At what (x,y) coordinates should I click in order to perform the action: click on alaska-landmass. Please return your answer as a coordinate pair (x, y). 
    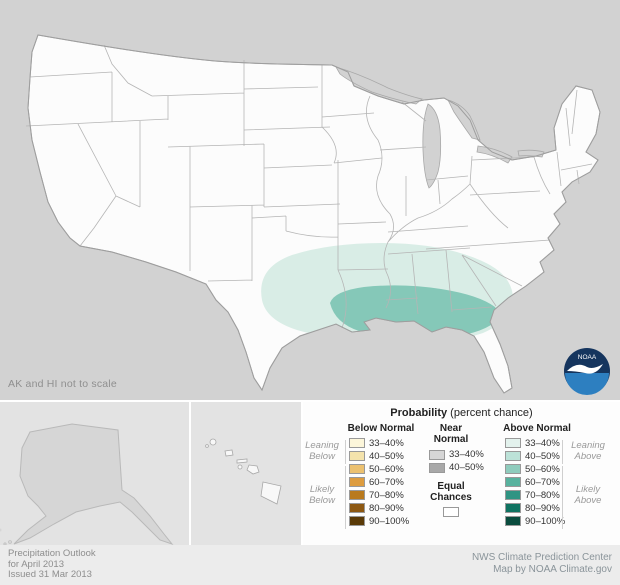
    Looking at the image, I should click on (93, 484).